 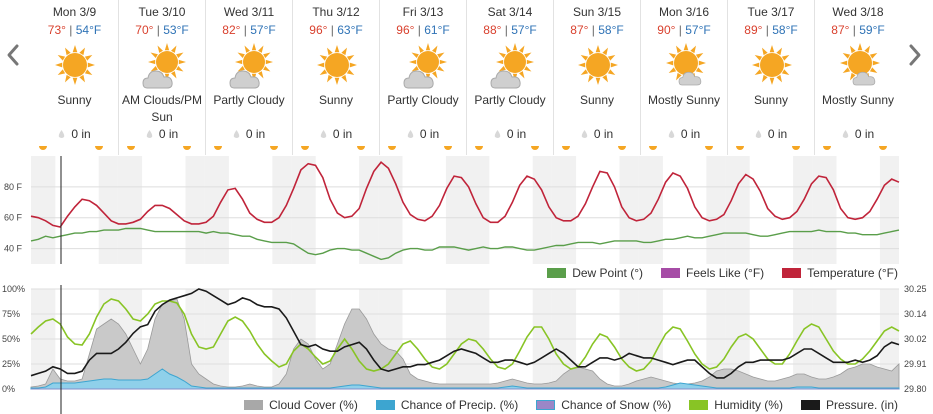 What do you see at coordinates (595, 273) in the screenshot?
I see `legend-dew-point: Dew Point (°)` at bounding box center [595, 273].